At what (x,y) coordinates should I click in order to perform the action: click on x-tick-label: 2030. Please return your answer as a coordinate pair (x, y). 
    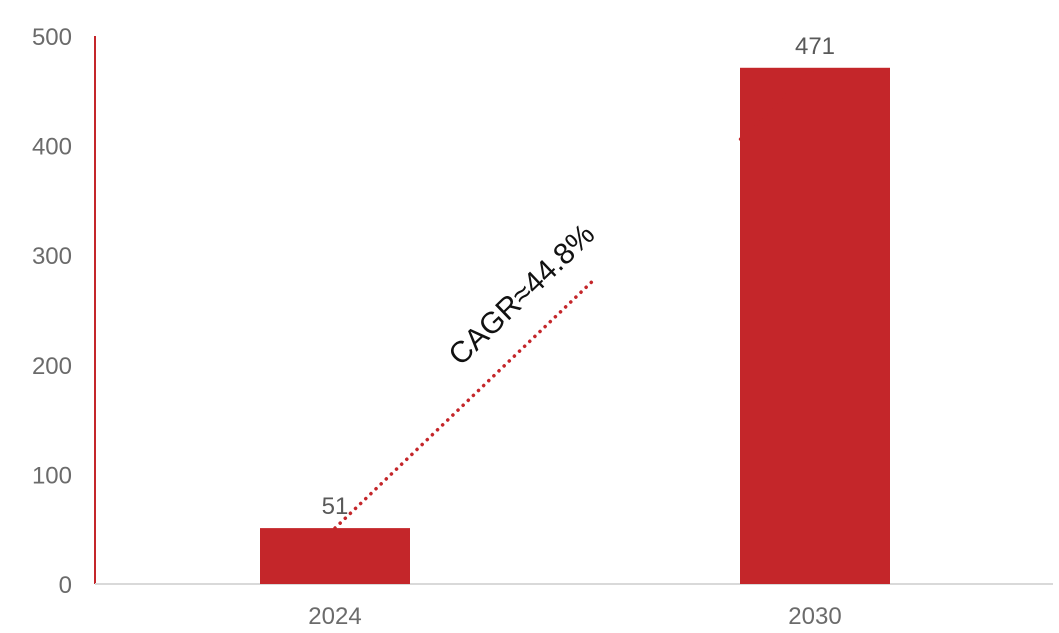
    Looking at the image, I should click on (814, 616).